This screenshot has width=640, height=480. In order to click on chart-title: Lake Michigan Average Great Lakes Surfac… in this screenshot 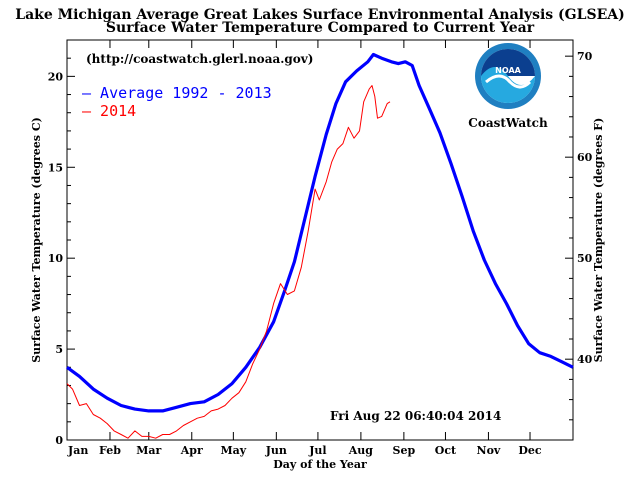, I will do `click(320, 15)`.